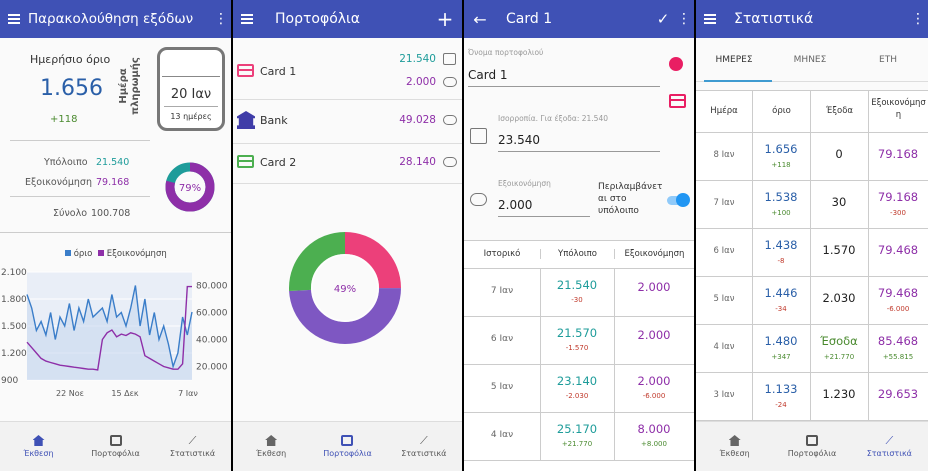 This screenshot has width=928, height=471. Describe the element at coordinates (812, 112) in the screenshot. I see `stats-header: Ημέρα όριο Έξοδα Εξοικονόμησ η` at that location.